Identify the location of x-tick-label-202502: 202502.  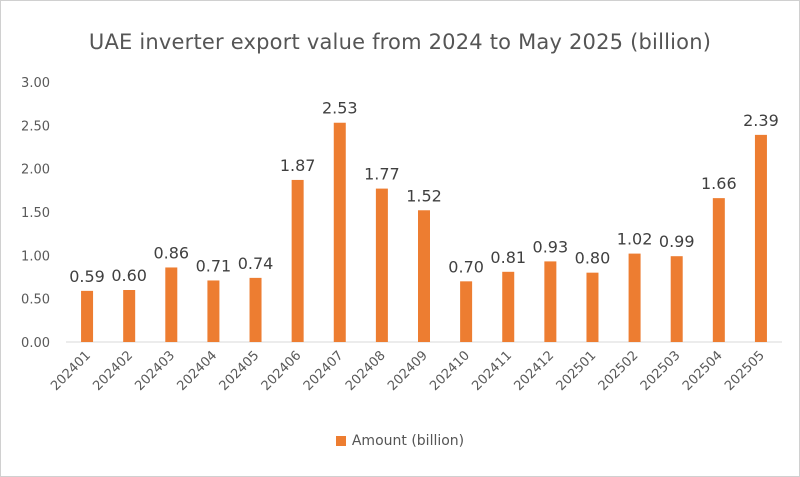
(619, 371).